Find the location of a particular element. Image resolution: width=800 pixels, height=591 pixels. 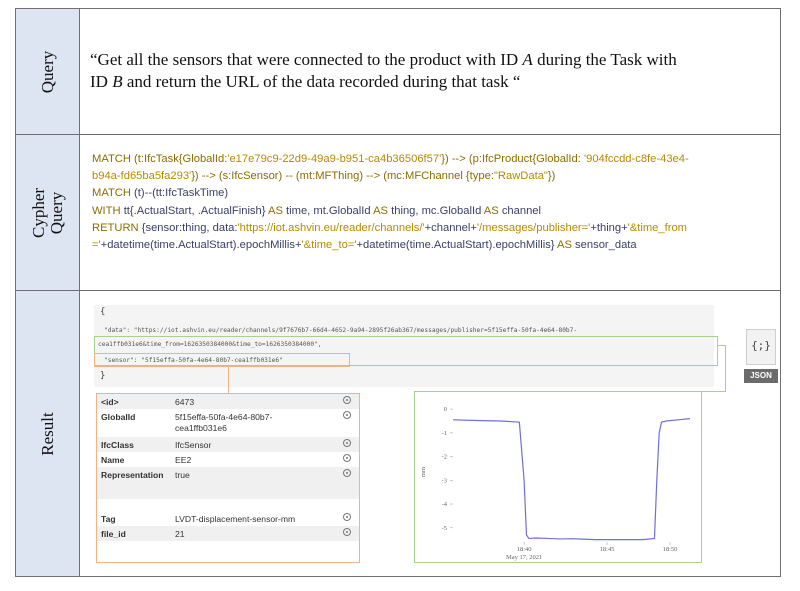

prop-row-ifcclass: IfcClass IfcSensor is located at coordinates (228, 444).